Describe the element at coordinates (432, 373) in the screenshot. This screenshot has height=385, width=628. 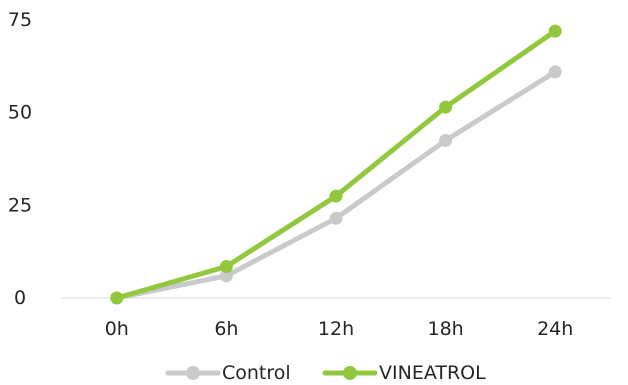
I see `legend-label-vineatrol: VINEATROL` at that location.